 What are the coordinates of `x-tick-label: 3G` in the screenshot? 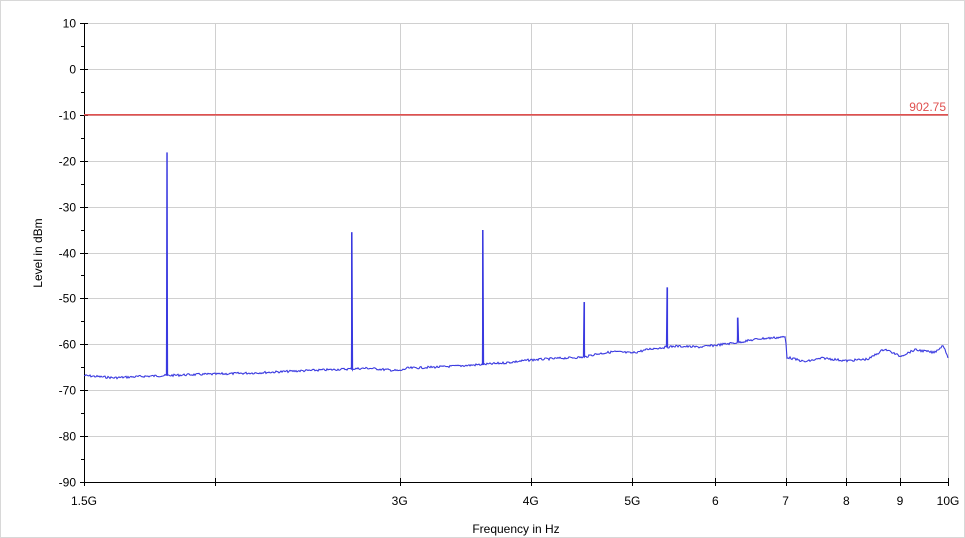 It's located at (400, 501).